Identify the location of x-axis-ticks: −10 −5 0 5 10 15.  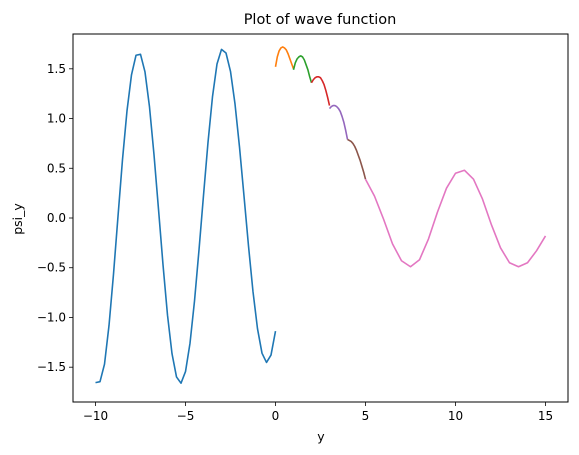
(318, 412).